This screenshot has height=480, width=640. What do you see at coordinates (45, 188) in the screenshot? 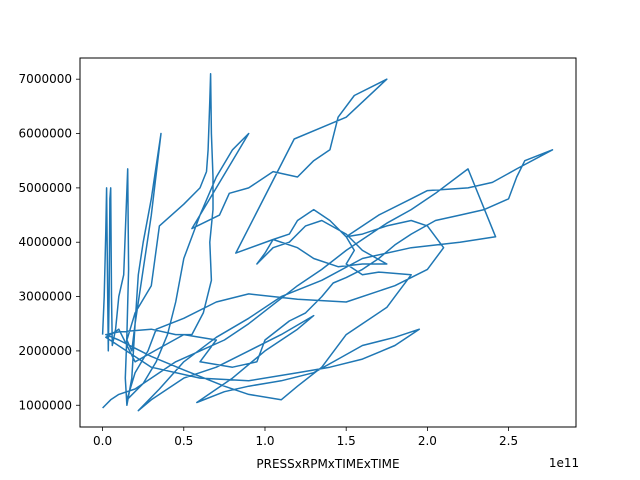
I see `y-tick-label: 5000000` at bounding box center [45, 188].